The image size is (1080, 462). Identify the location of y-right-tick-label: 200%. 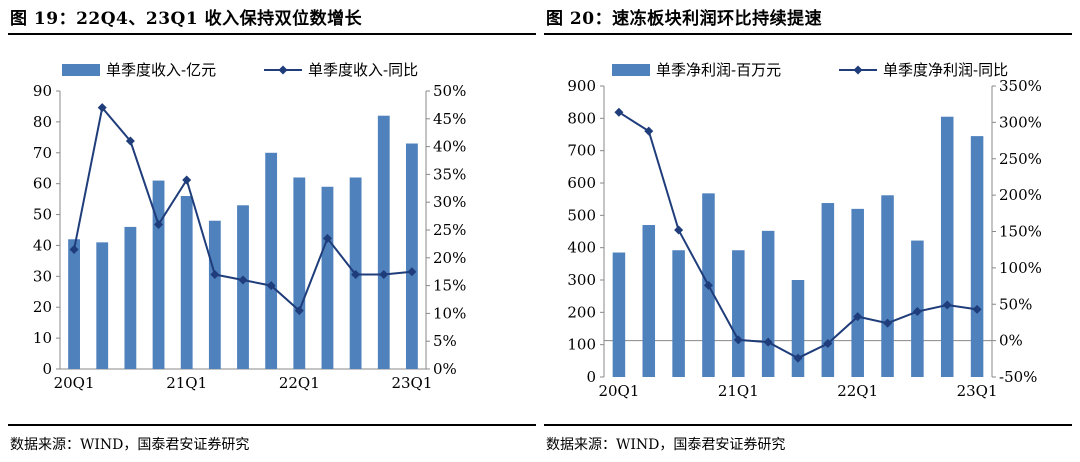
(1020, 195).